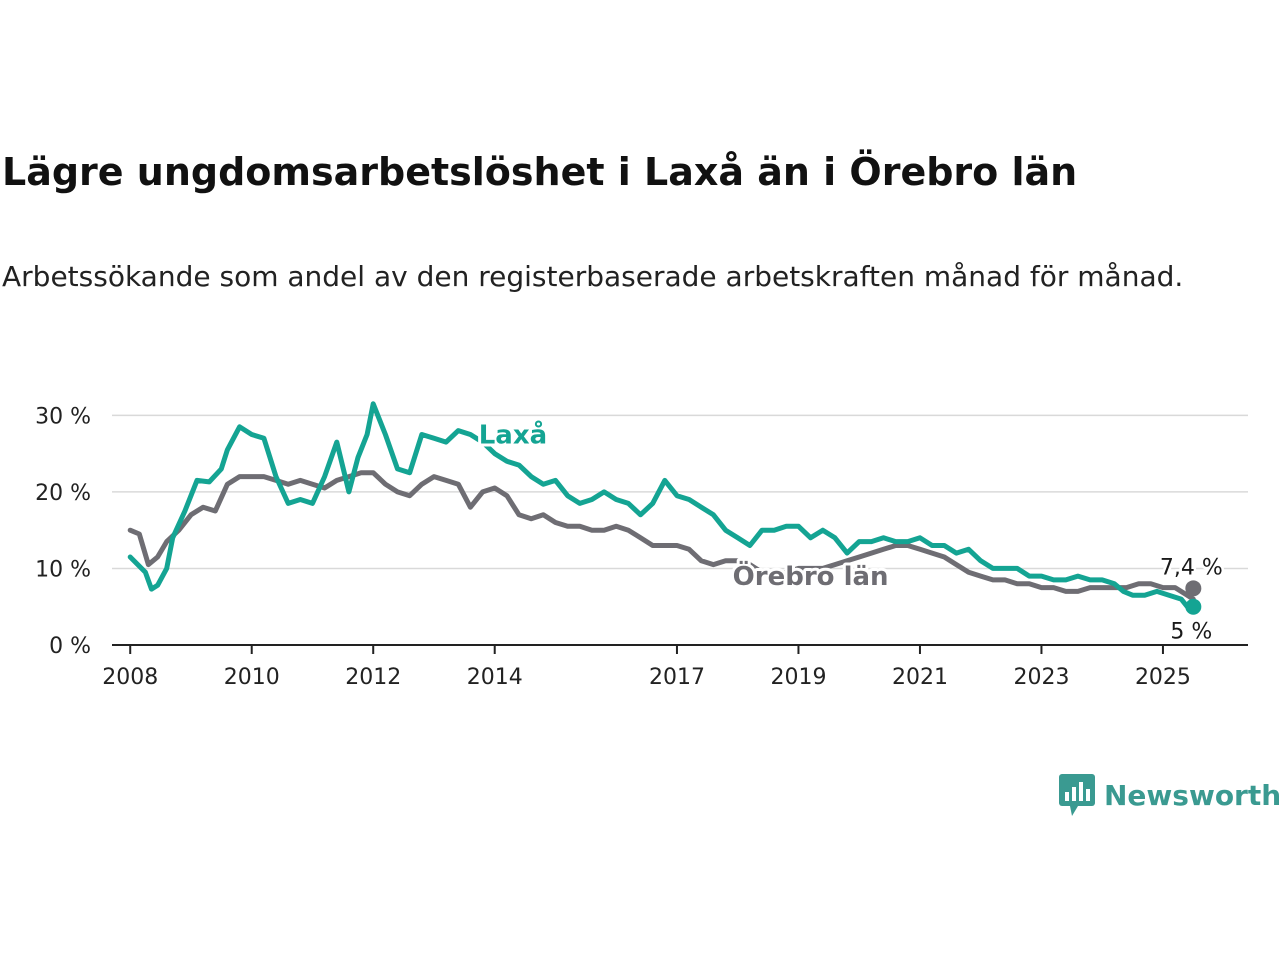 This screenshot has height=960, width=1280. I want to click on x-tick-label: 2021, so click(920, 677).